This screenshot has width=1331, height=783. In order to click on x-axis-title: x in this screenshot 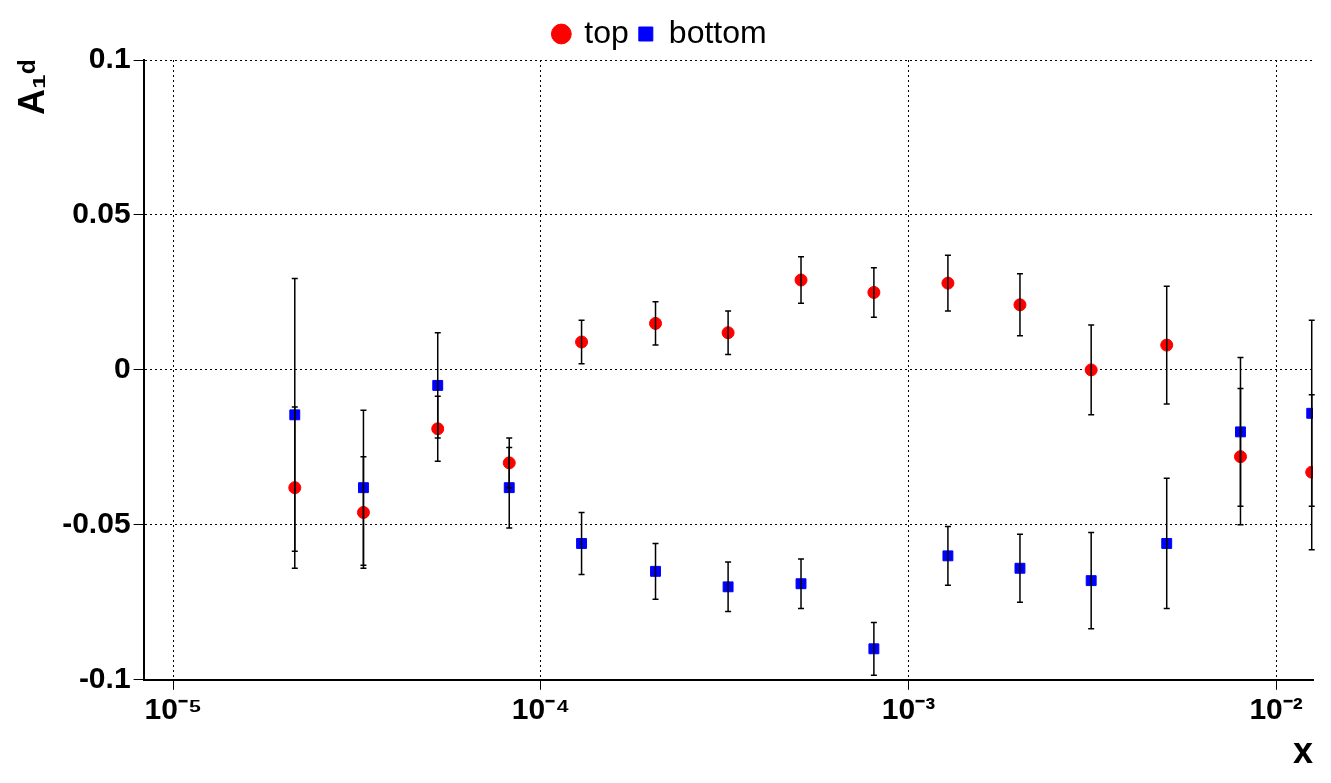, I will do `click(1302, 751)`.